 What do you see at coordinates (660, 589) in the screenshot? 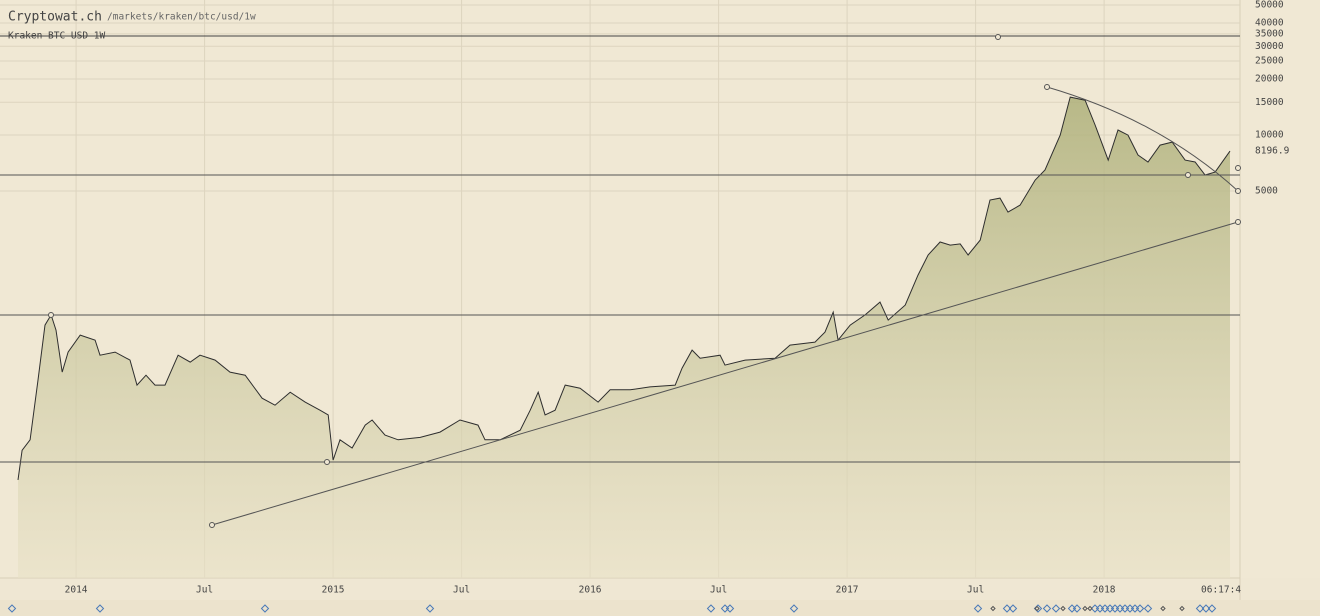
I see `x-axis-strip` at bounding box center [660, 589].